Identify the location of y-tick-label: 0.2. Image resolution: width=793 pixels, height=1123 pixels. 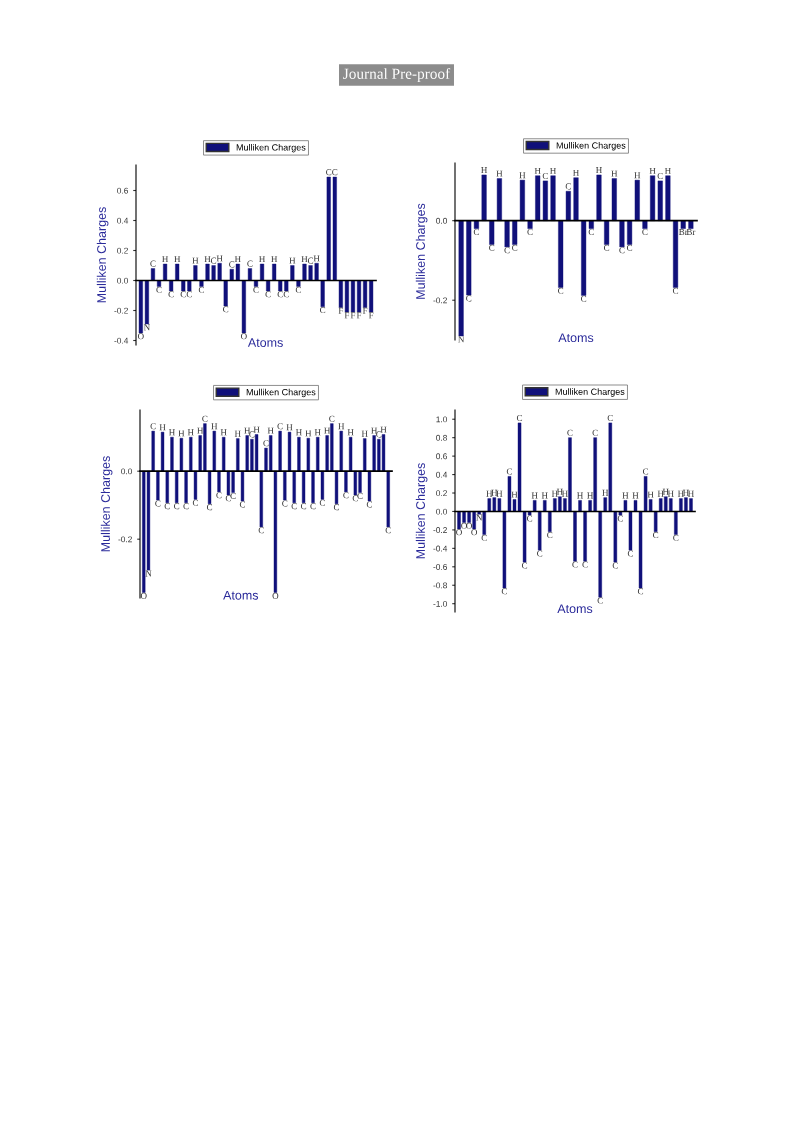
(441, 493).